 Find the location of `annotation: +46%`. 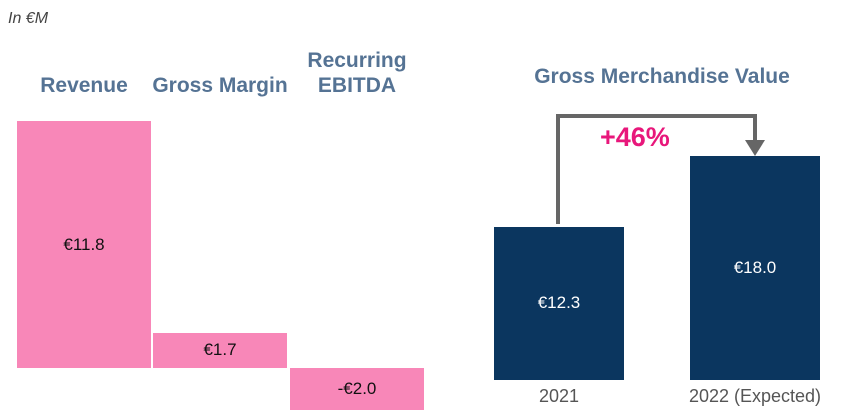

annotation: +46% is located at coordinates (635, 137).